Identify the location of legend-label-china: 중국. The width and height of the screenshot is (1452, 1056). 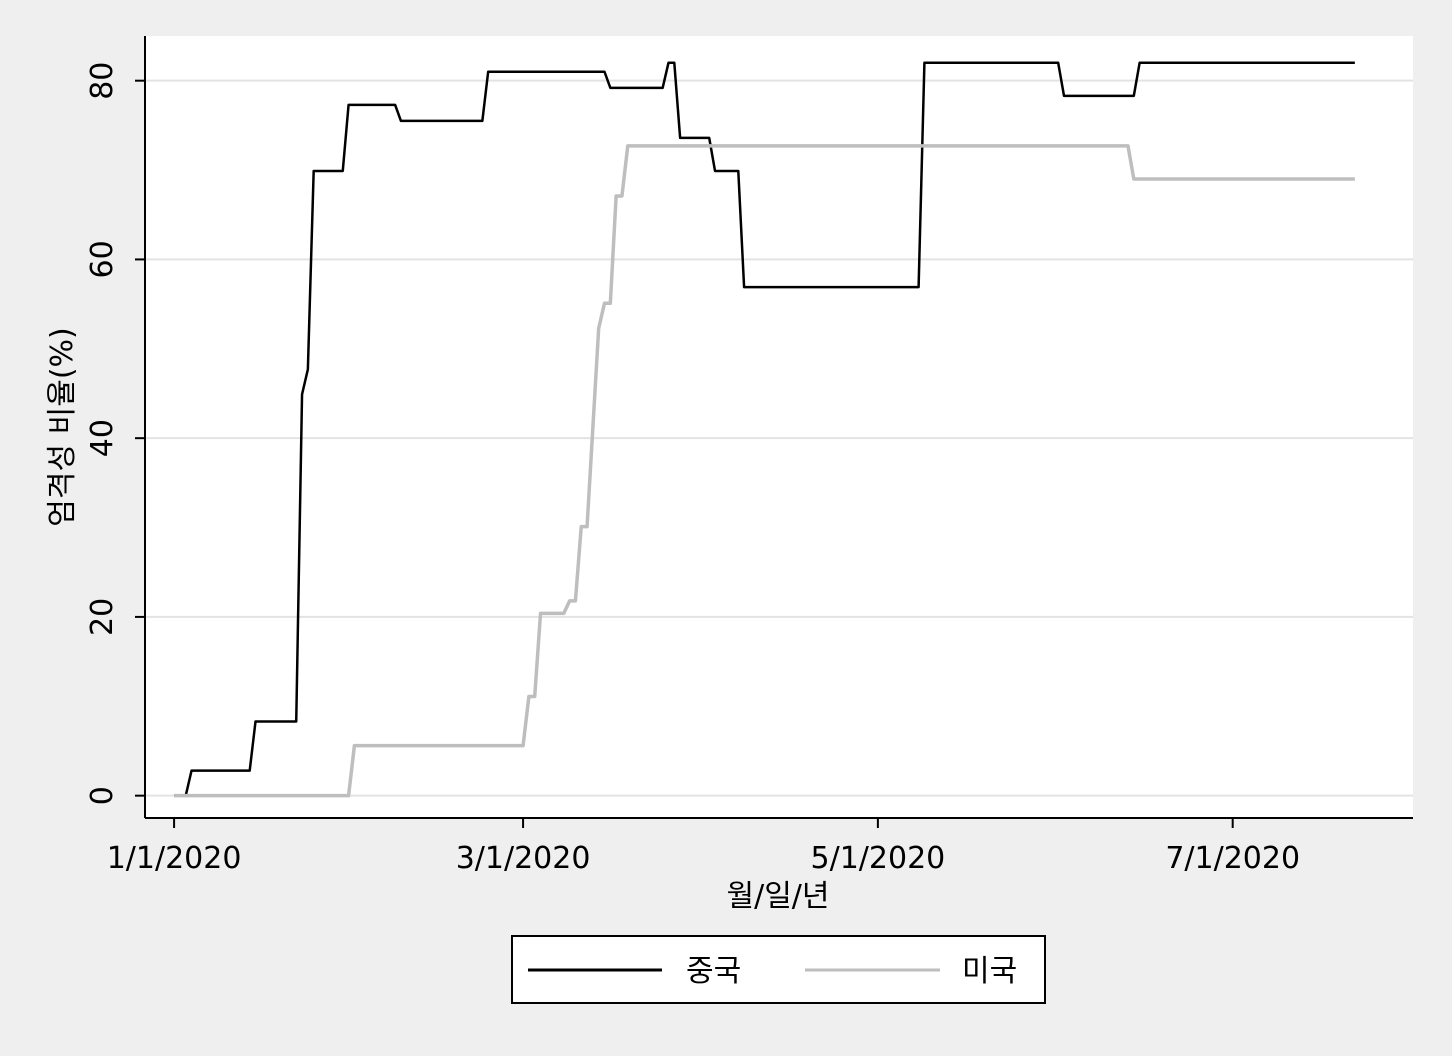
(713, 971).